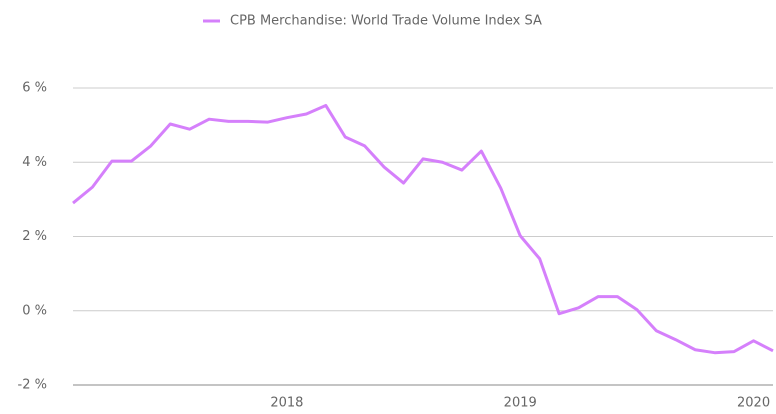  I want to click on y-tick-label: 2 %, so click(34, 236).